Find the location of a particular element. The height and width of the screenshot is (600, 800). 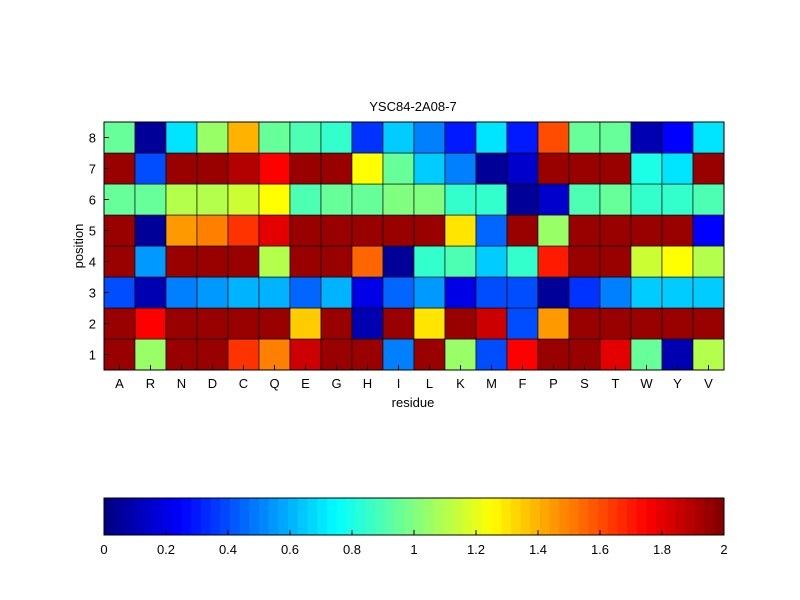

y-tick-label: 4 is located at coordinates (92, 262).